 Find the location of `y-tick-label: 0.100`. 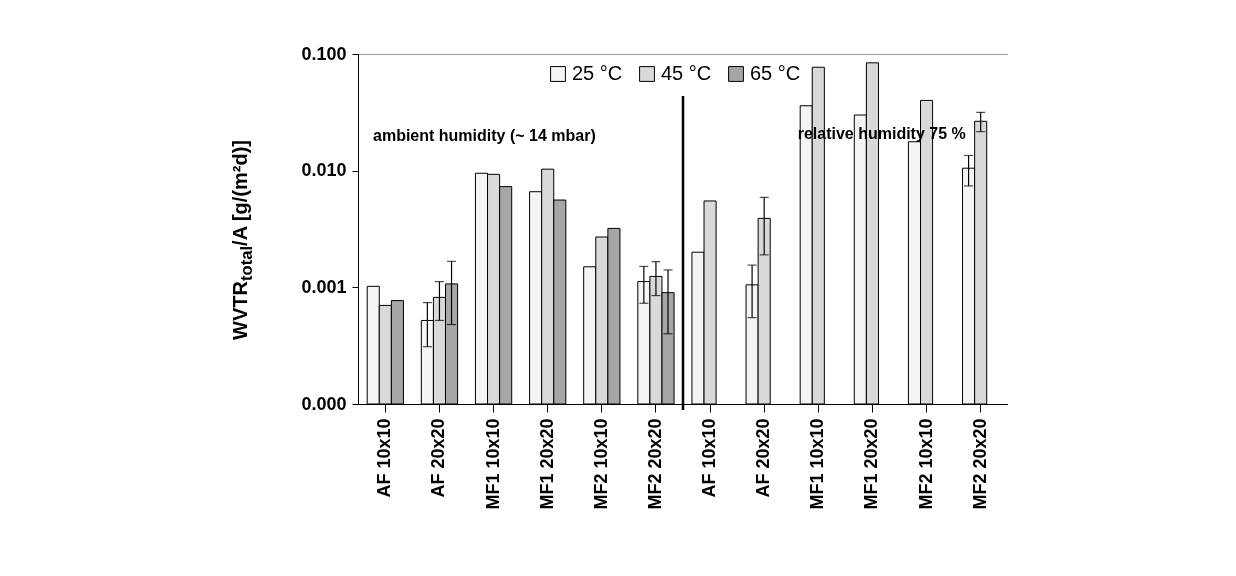

y-tick-label: 0.100 is located at coordinates (324, 53).